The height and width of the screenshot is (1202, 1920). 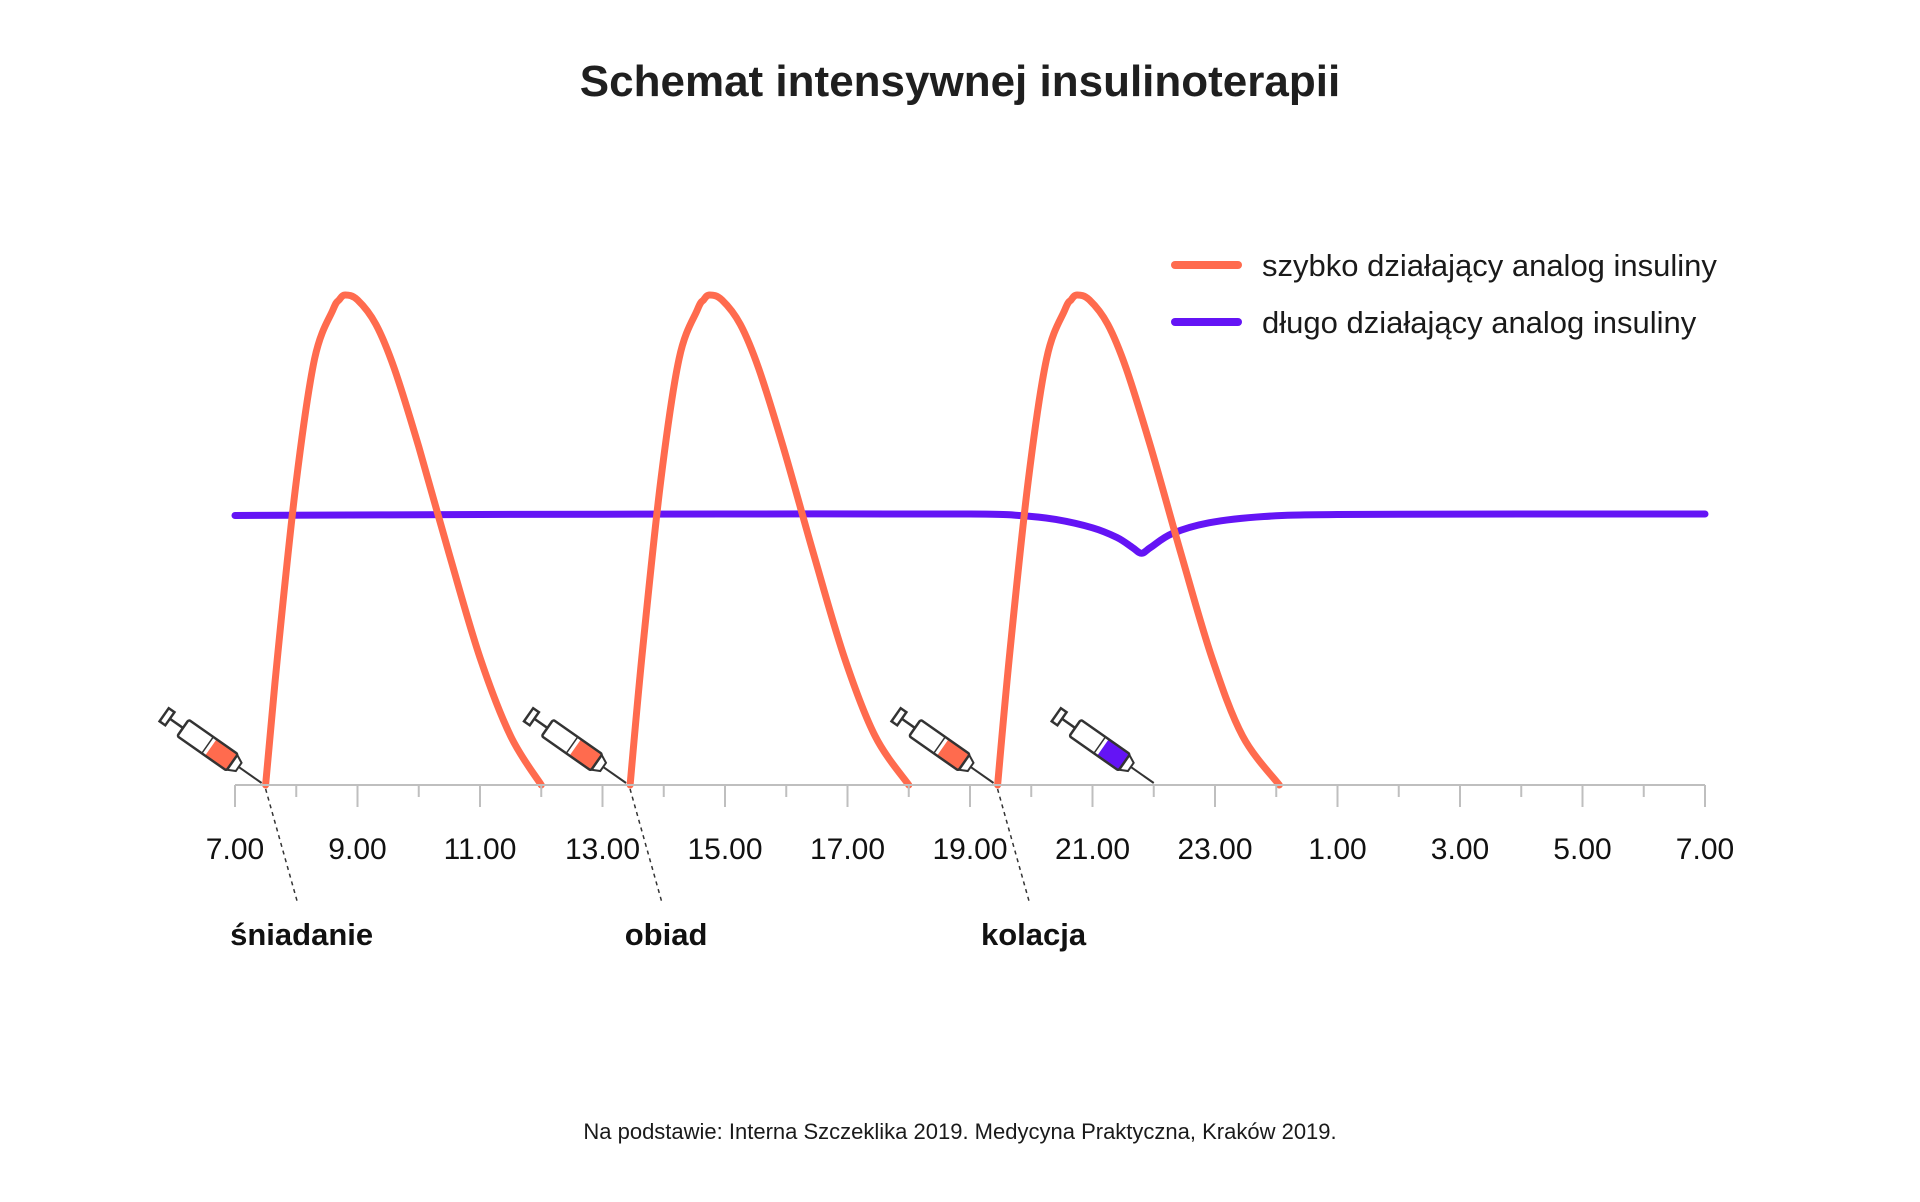 What do you see at coordinates (1102, 745) in the screenshot?
I see `long-acting-syringe-icon` at bounding box center [1102, 745].